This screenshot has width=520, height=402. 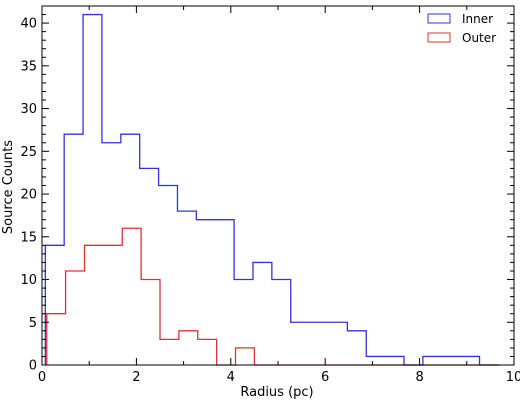 I want to click on y-tick-label: 25, so click(x=28, y=152).